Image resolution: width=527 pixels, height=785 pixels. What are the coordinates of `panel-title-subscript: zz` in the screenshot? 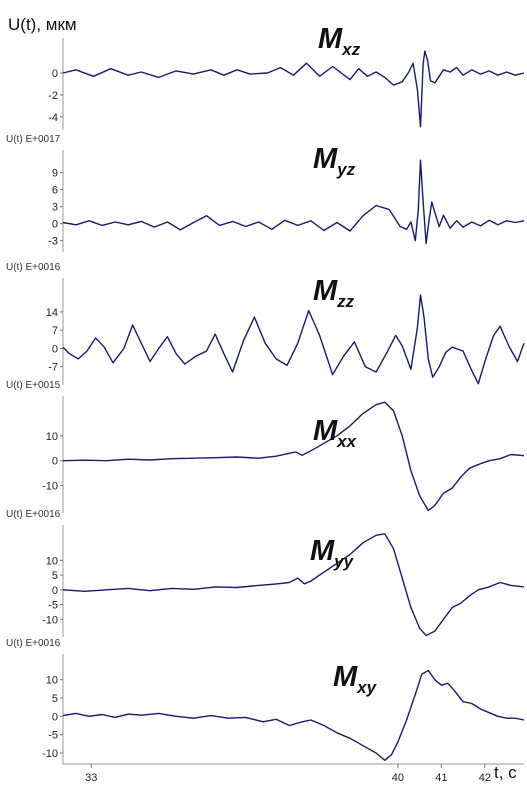 It's located at (345, 301).